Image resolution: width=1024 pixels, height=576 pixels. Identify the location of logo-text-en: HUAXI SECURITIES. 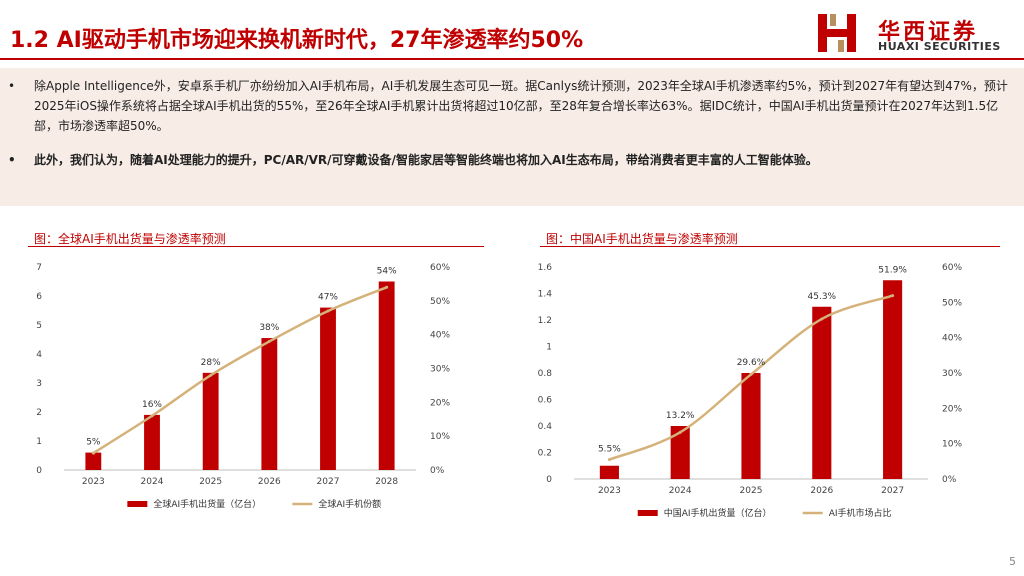
(939, 46).